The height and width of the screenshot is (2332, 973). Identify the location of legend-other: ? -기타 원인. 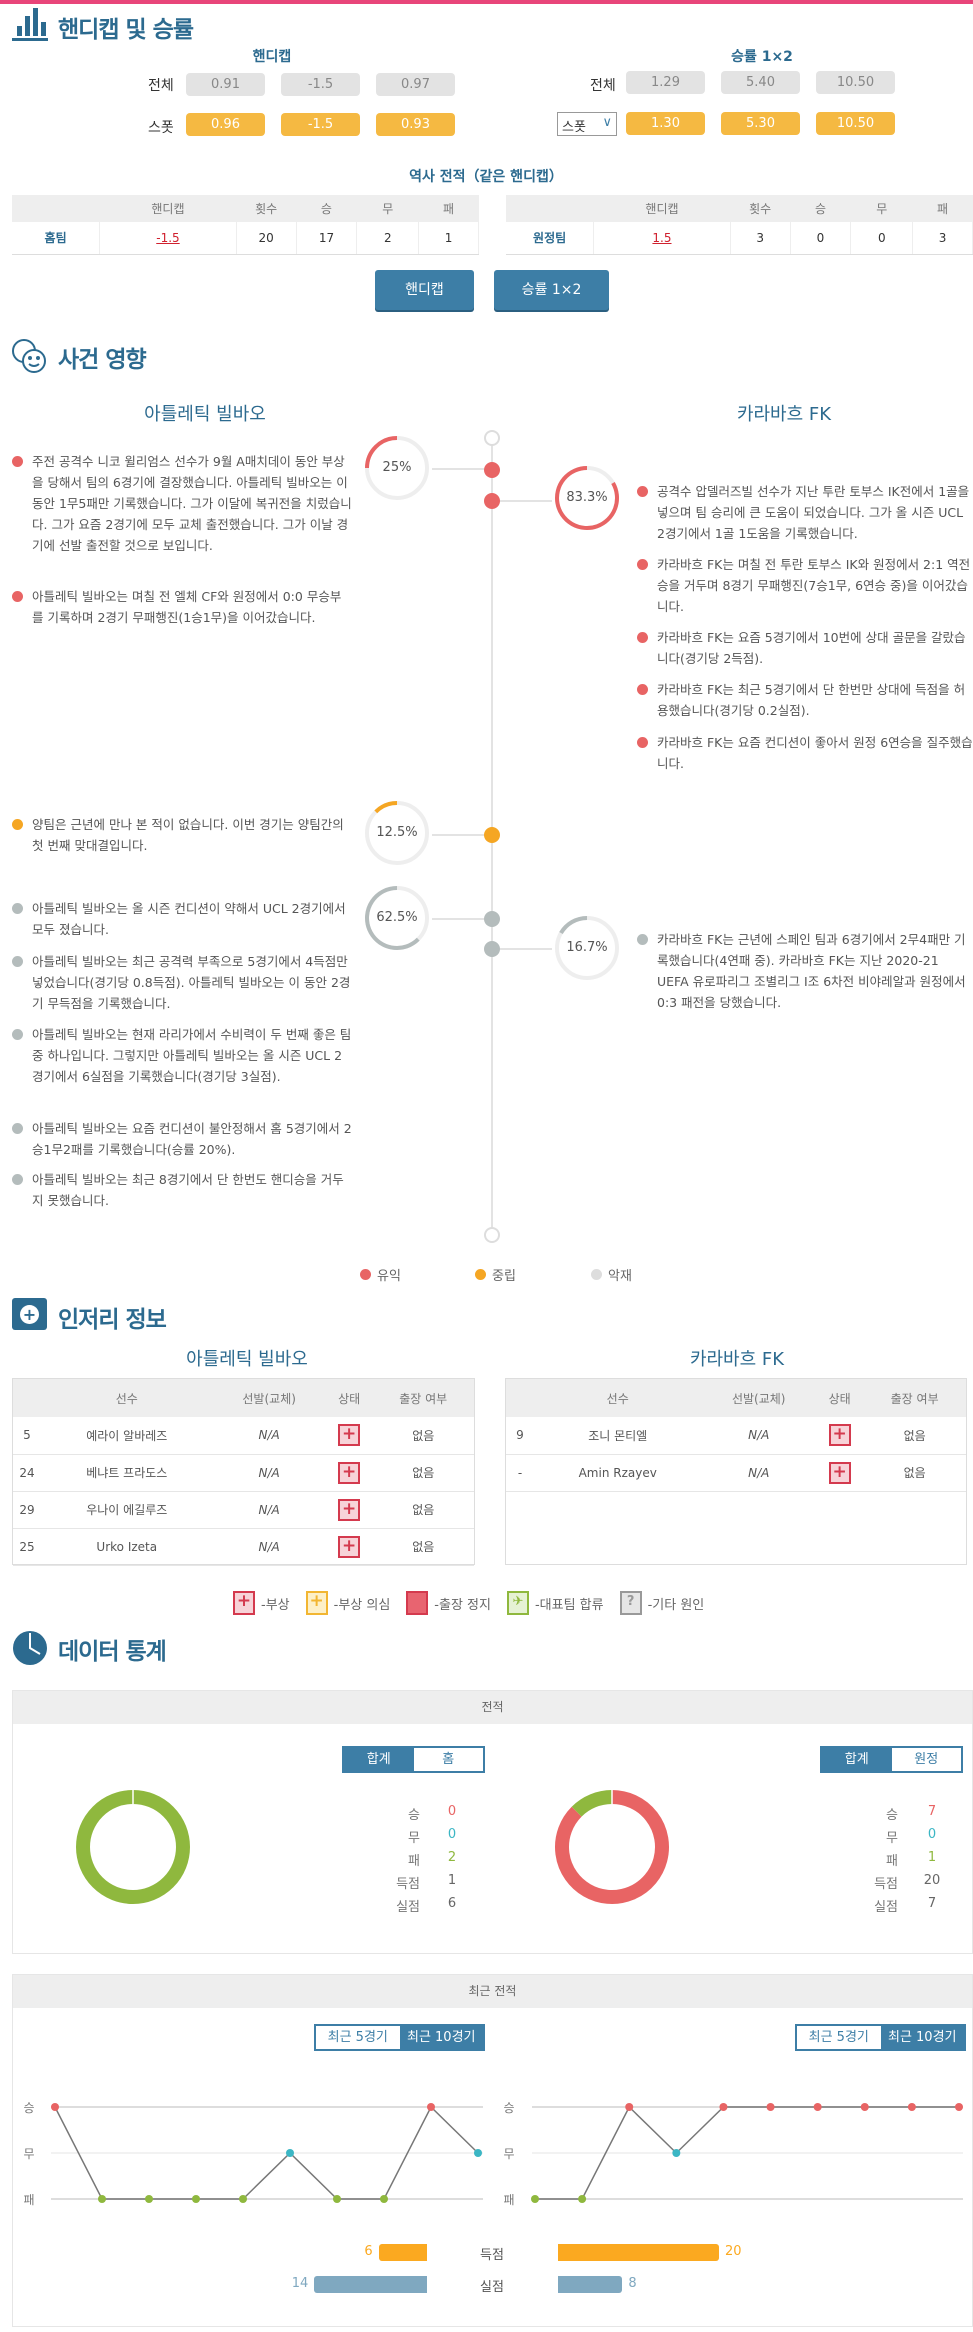
(661, 1603).